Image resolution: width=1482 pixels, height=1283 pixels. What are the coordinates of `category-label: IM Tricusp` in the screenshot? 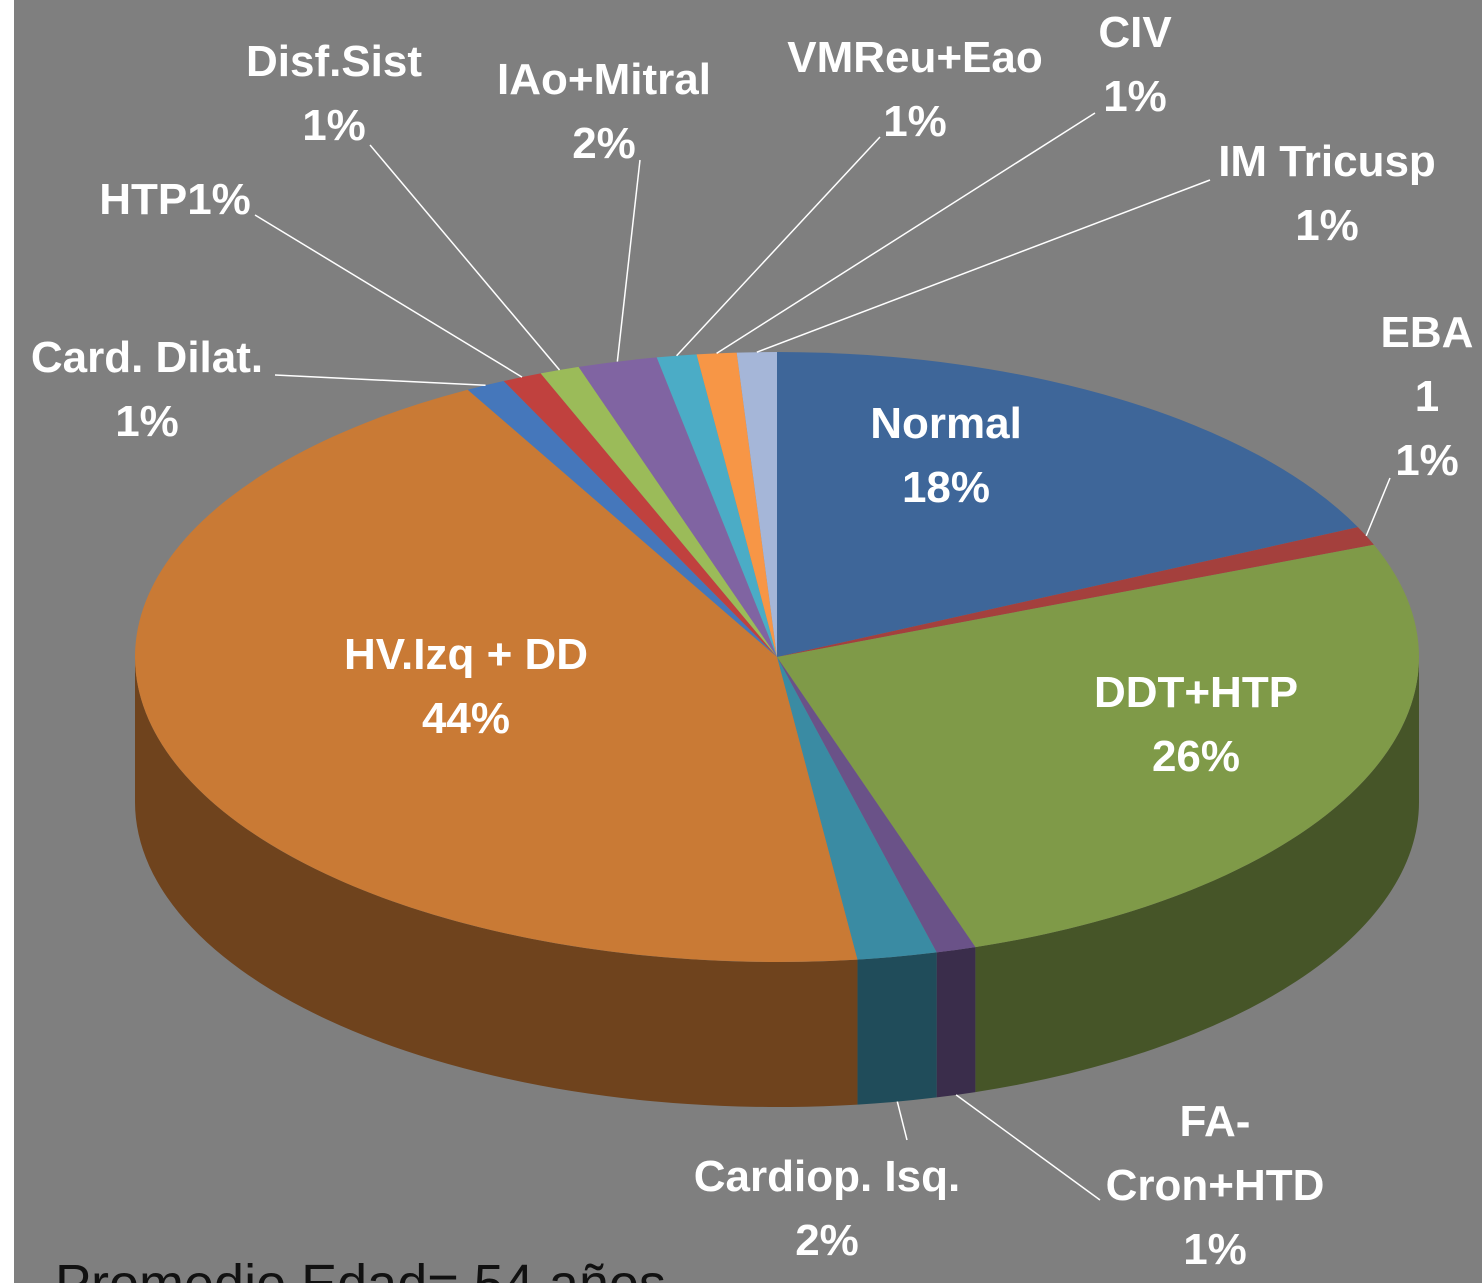 It's located at (1327, 161).